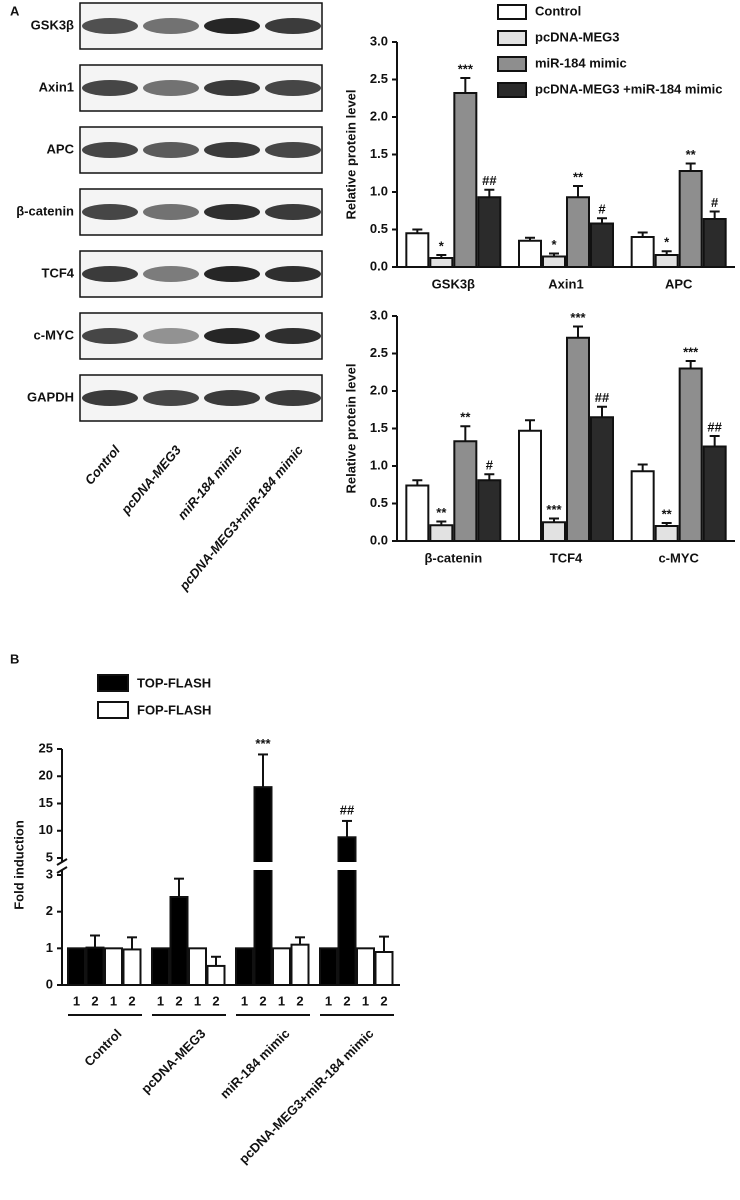  What do you see at coordinates (174, 682) in the screenshot?
I see `legend-label: TOP-FLASH` at bounding box center [174, 682].